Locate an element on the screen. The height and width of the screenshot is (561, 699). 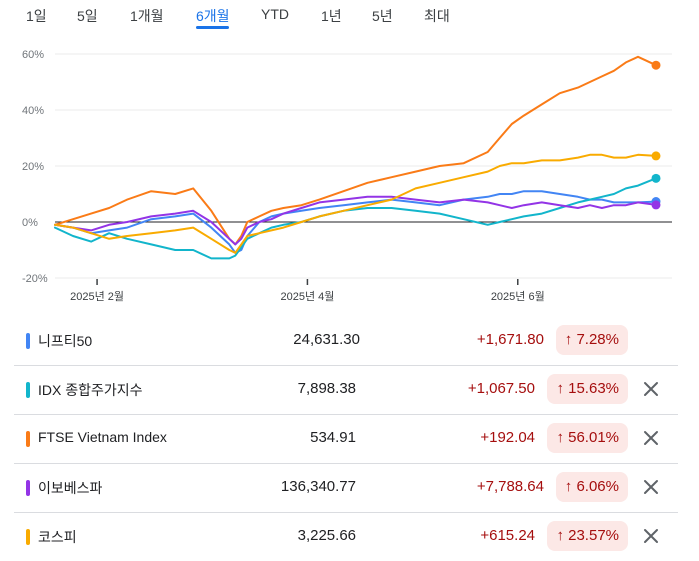
index-change: +1,067.50 is located at coordinates (501, 388).